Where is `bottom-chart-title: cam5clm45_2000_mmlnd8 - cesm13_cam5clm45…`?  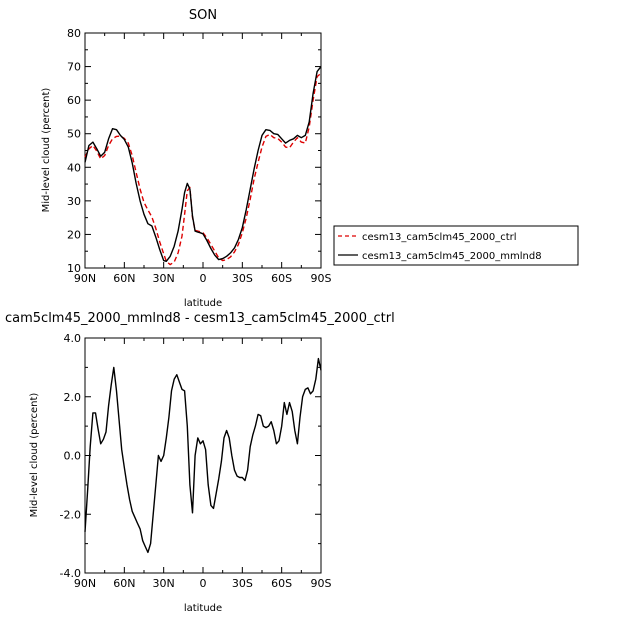
bottom-chart-title: cam5clm45_2000_mmlnd8 - cesm13_cam5clm45… is located at coordinates (200, 318).